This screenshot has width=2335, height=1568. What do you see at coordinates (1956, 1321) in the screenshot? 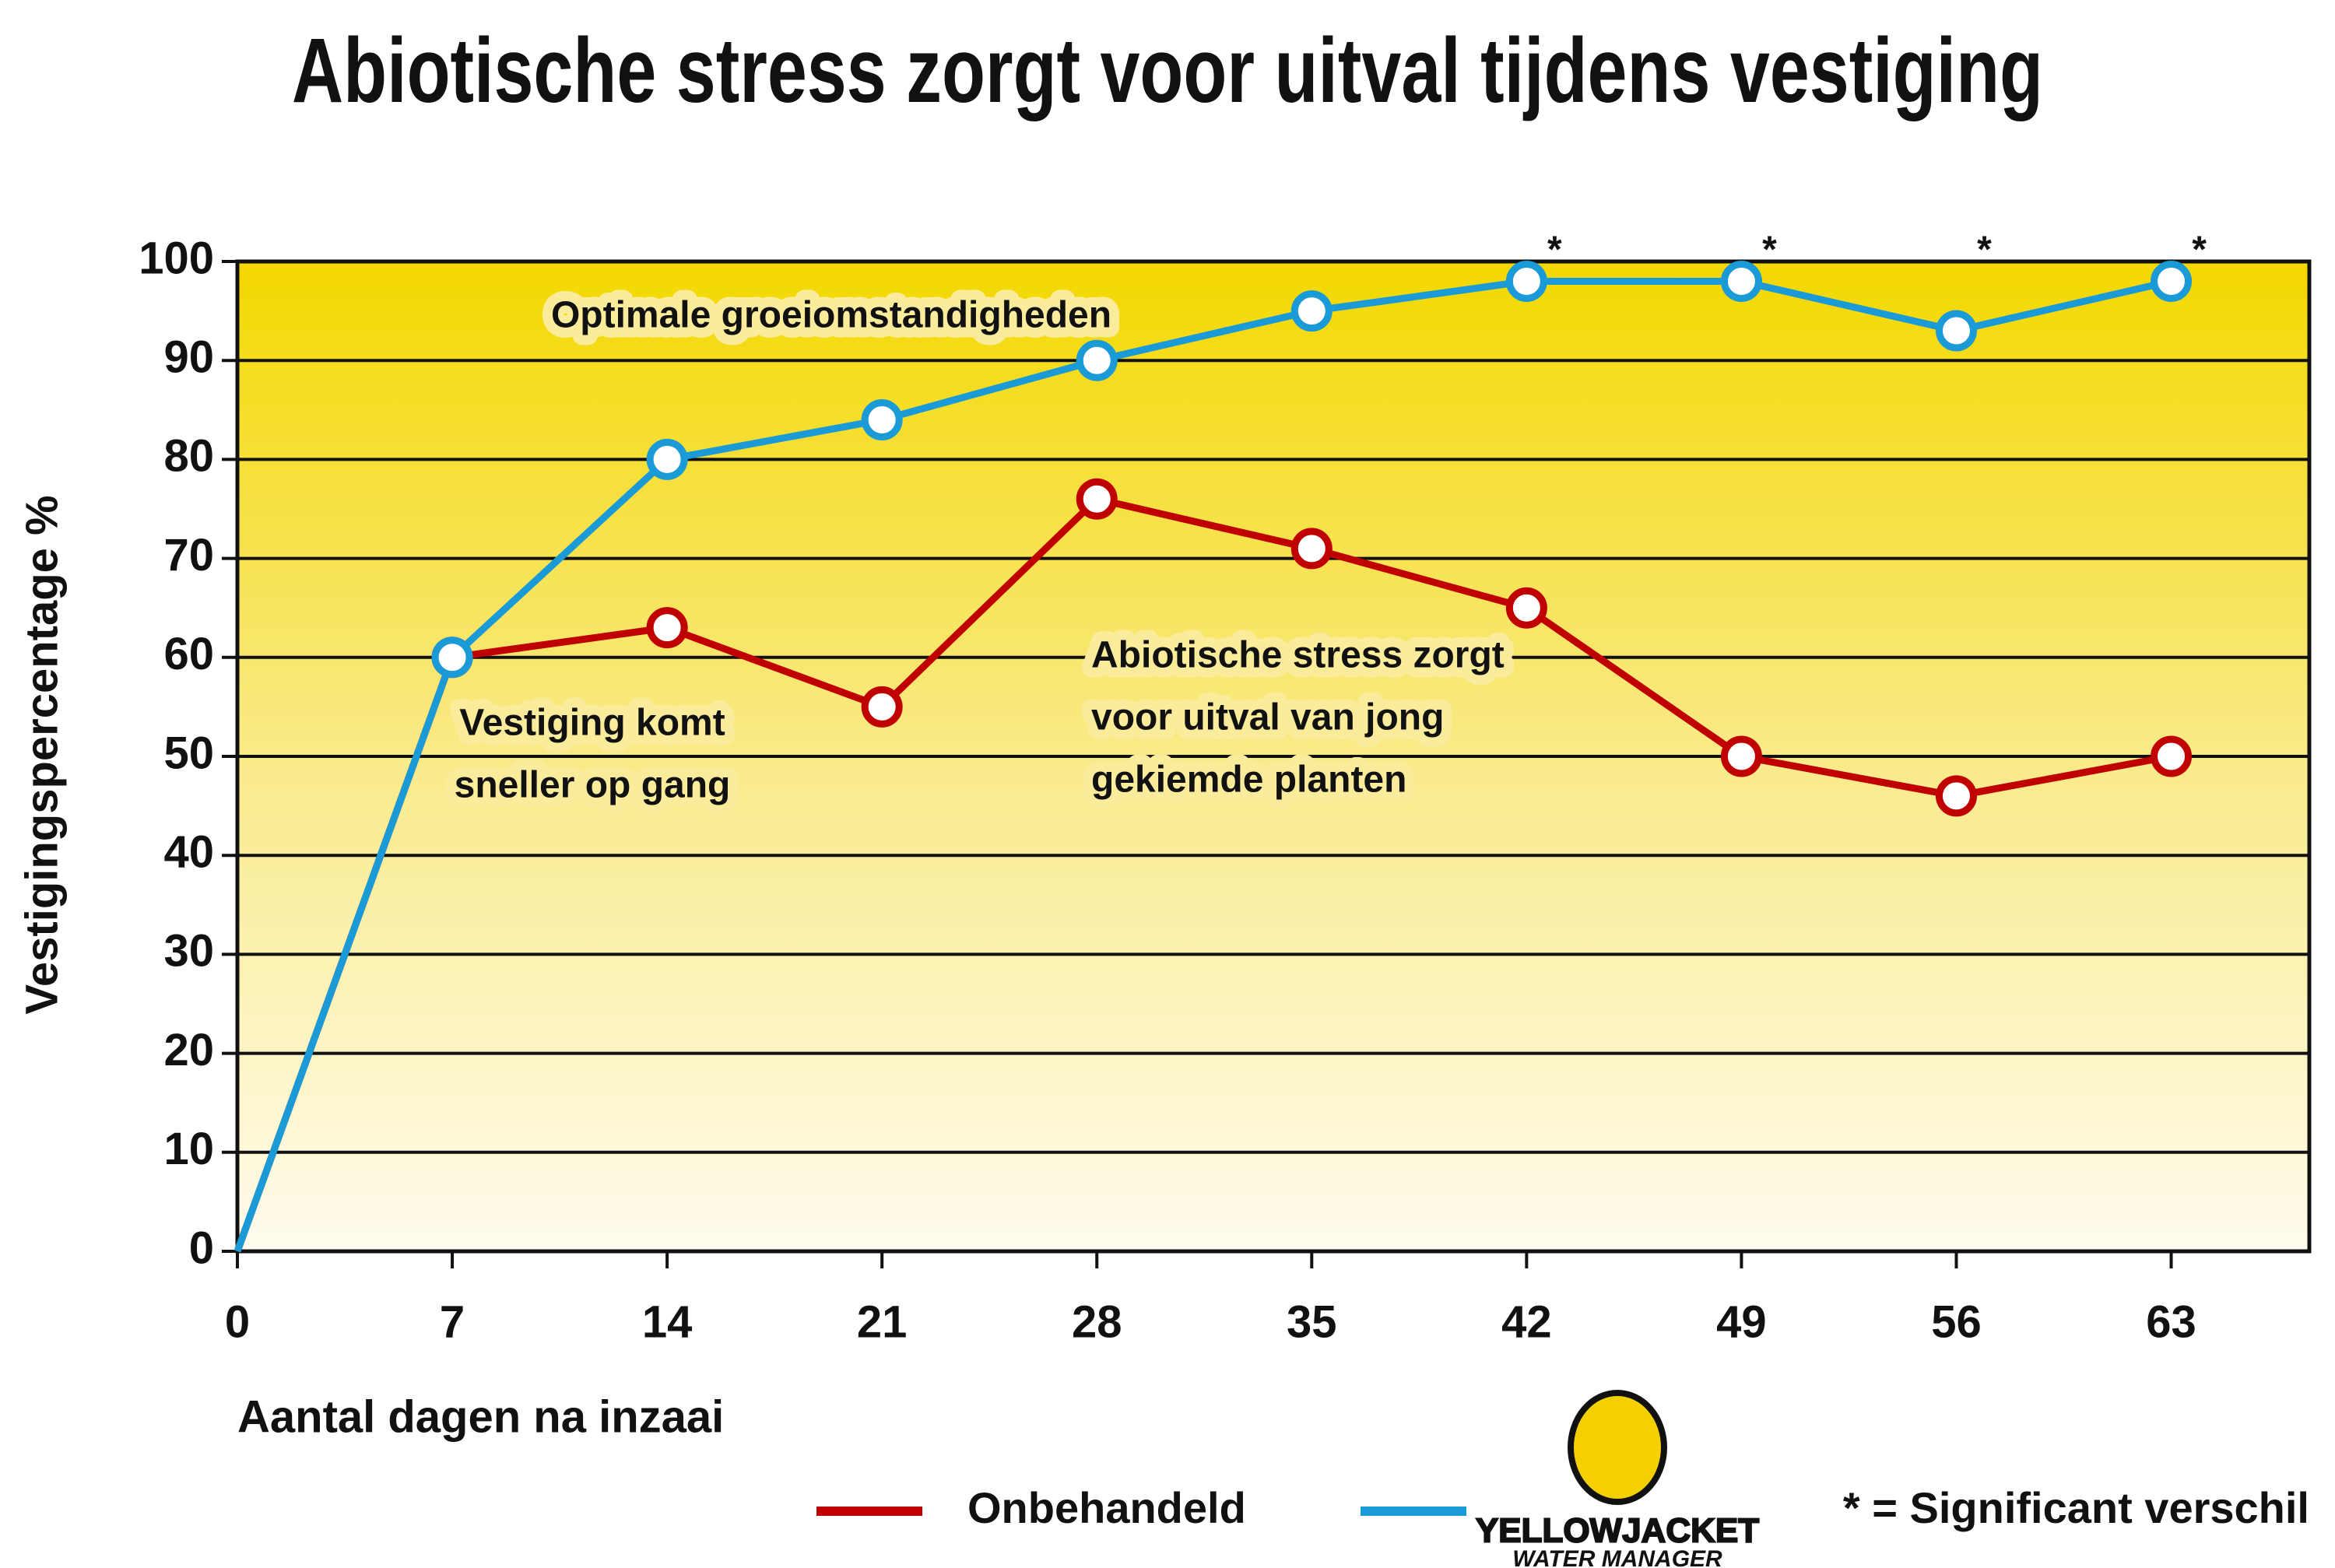
I see `x-tick-label: 56` at bounding box center [1956, 1321].